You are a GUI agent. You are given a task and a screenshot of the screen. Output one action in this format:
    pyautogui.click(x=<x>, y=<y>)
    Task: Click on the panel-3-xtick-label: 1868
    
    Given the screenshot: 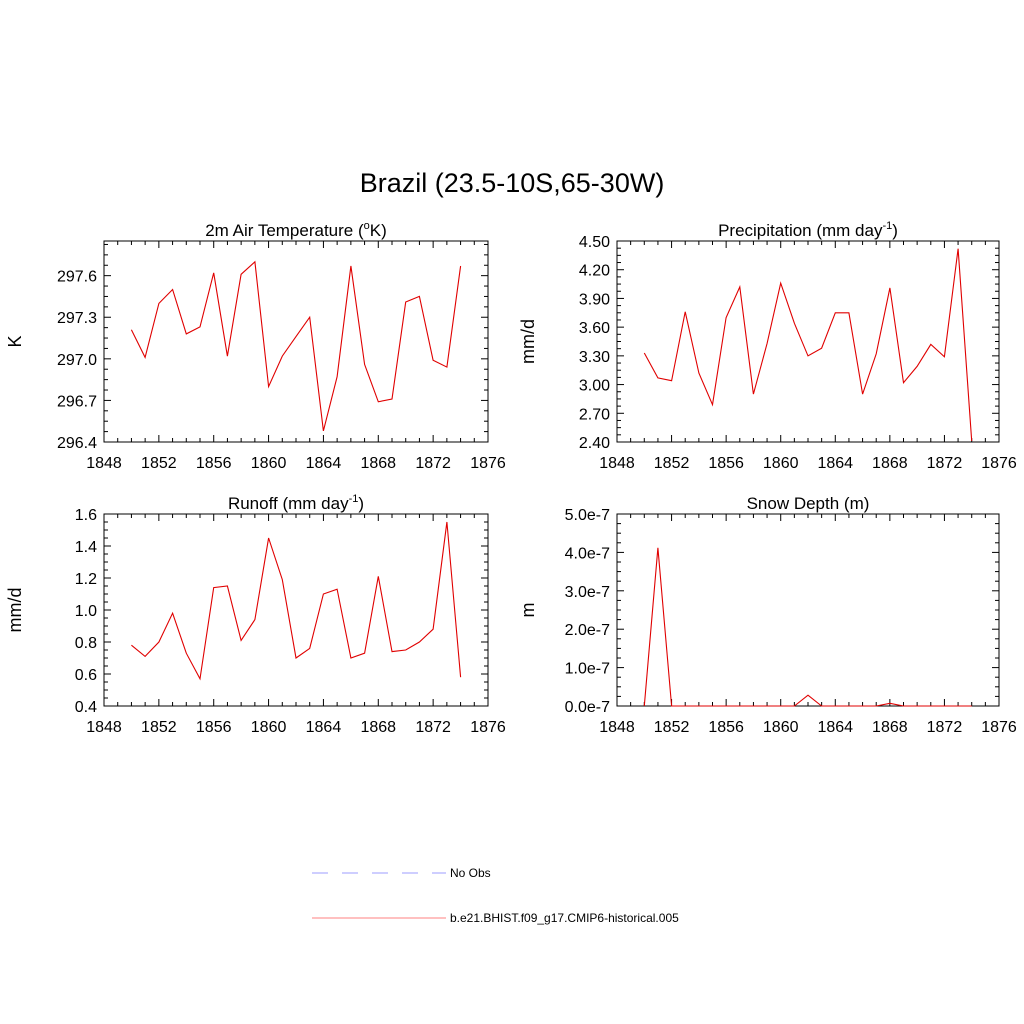 What is the action you would take?
    pyautogui.click(x=378, y=727)
    